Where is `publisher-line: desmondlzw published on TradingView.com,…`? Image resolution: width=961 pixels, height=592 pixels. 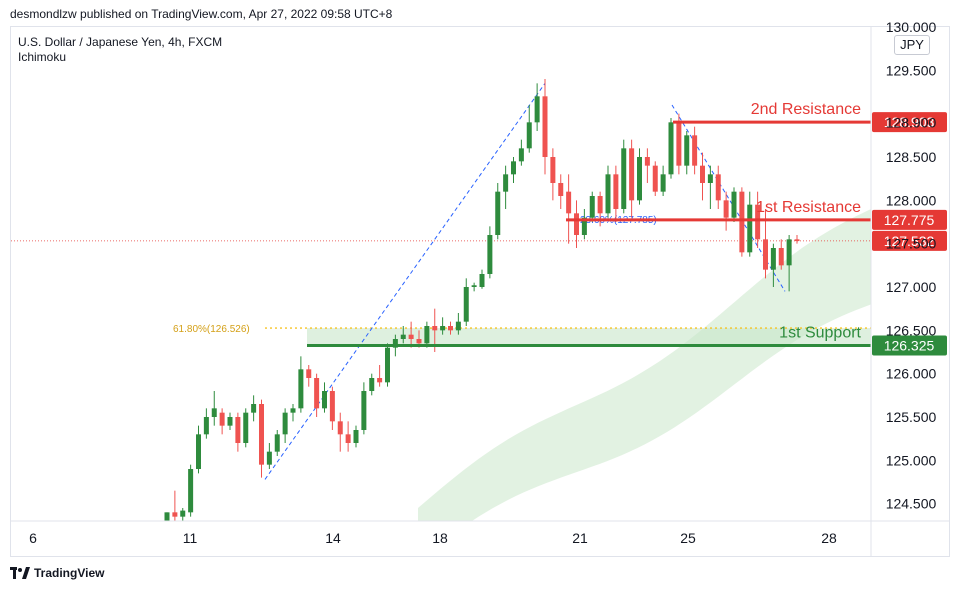 publisher-line: desmondlzw published on TradingView.com,… is located at coordinates (201, 14).